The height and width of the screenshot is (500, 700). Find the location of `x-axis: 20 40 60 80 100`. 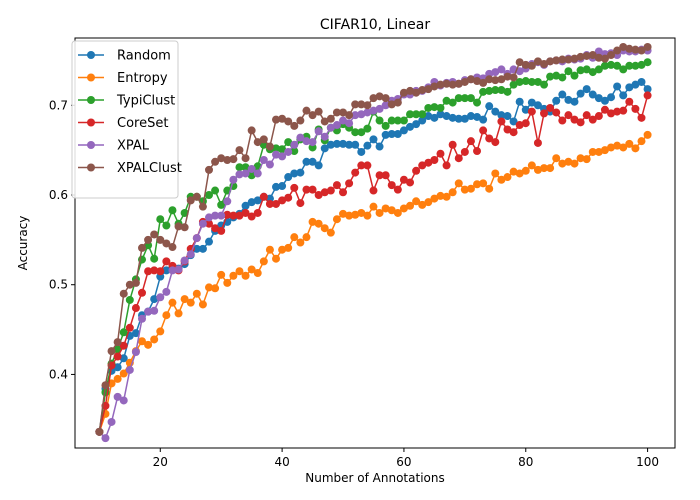

x-axis: 20 40 60 80 100 is located at coordinates (406, 458).